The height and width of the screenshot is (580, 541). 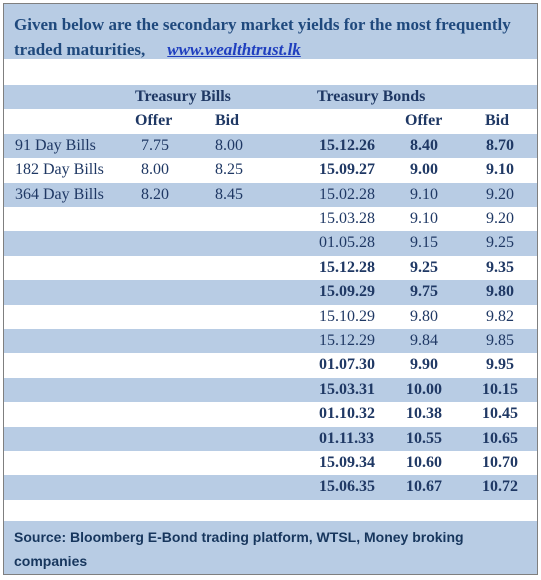 What do you see at coordinates (347, 389) in the screenshot?
I see `bond-maturity: 15.03.31` at bounding box center [347, 389].